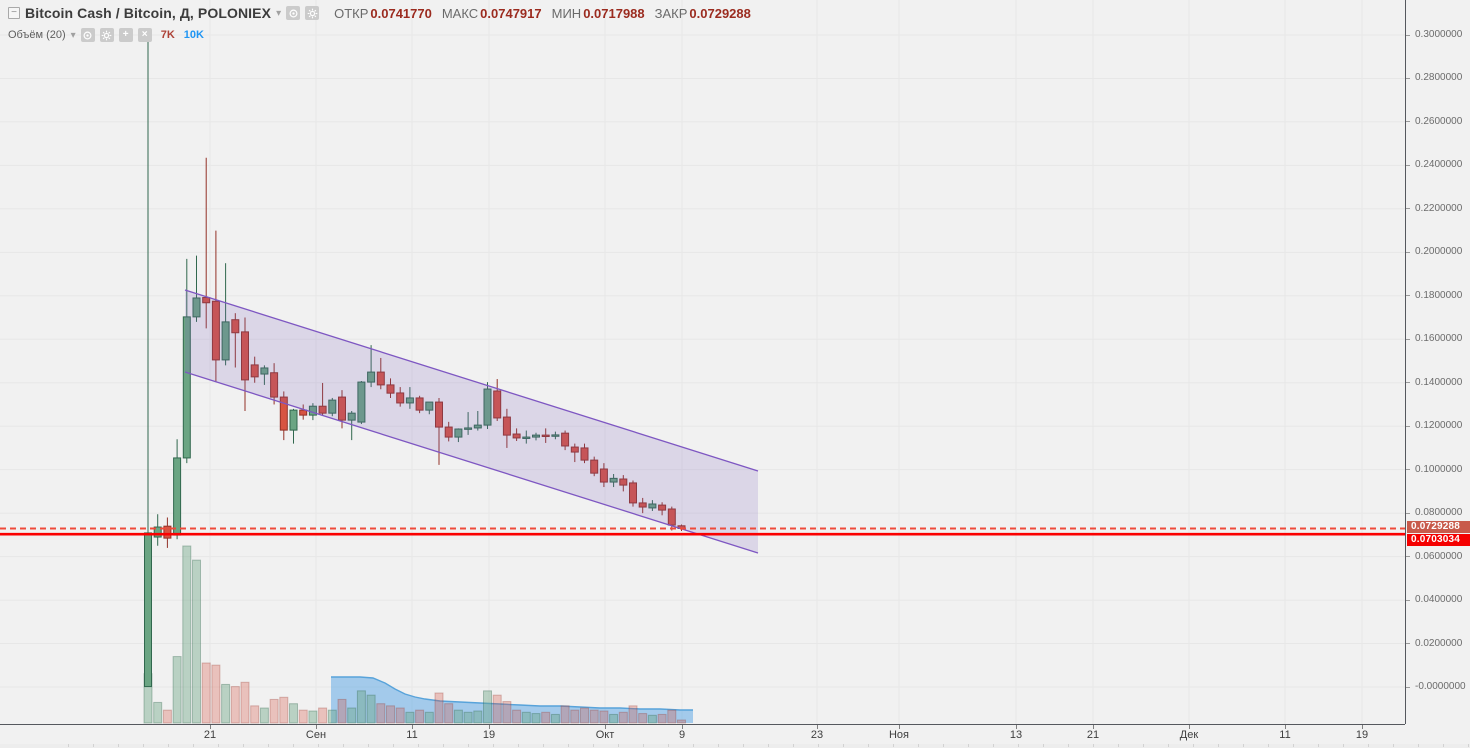  What do you see at coordinates (210, 735) in the screenshot?
I see `time-tick-label: 21` at bounding box center [210, 735].